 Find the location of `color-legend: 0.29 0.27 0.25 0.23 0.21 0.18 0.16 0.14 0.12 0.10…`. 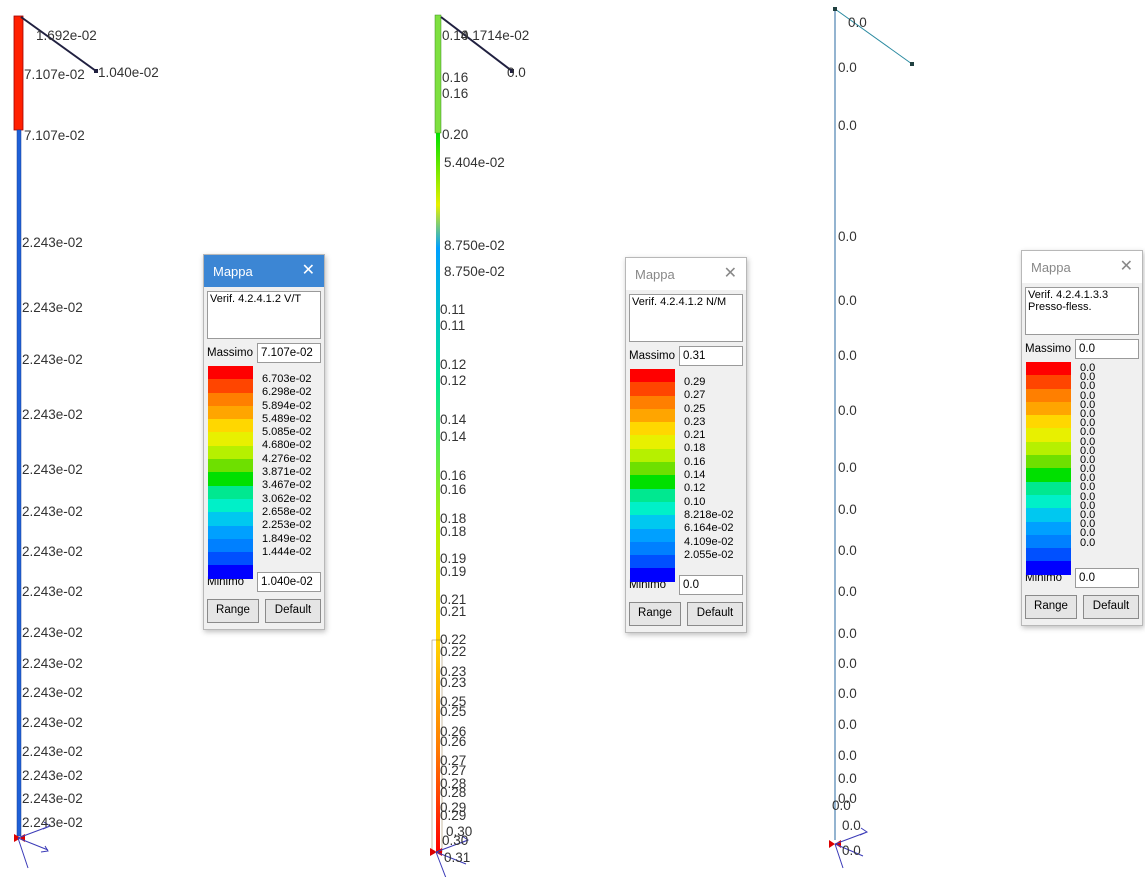

color-legend: 0.29 0.27 0.25 0.23 0.21 0.18 0.16 0.14 0.12 0.10… is located at coordinates (686, 475).